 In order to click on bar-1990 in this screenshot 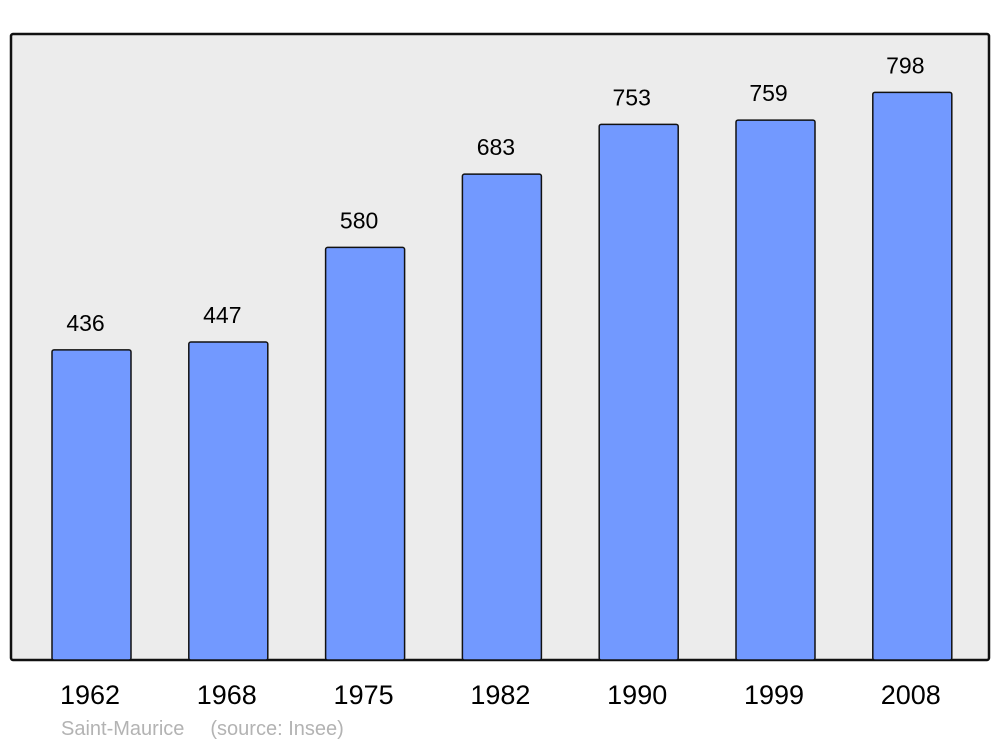, I will do `click(638, 392)`.